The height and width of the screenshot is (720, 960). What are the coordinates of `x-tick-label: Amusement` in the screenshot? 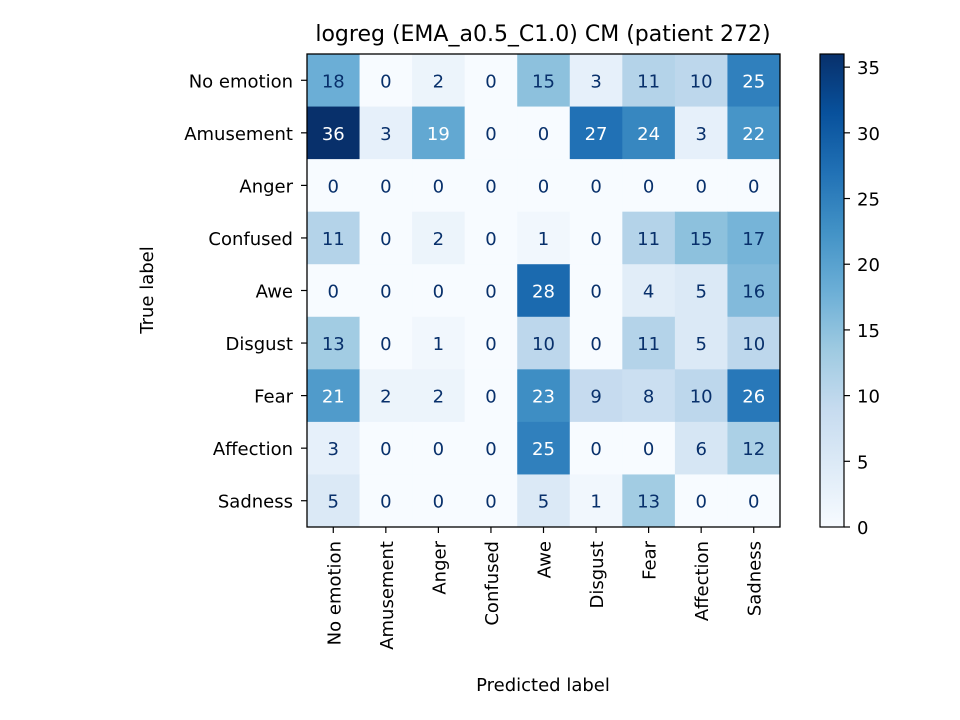 It's located at (387, 595).